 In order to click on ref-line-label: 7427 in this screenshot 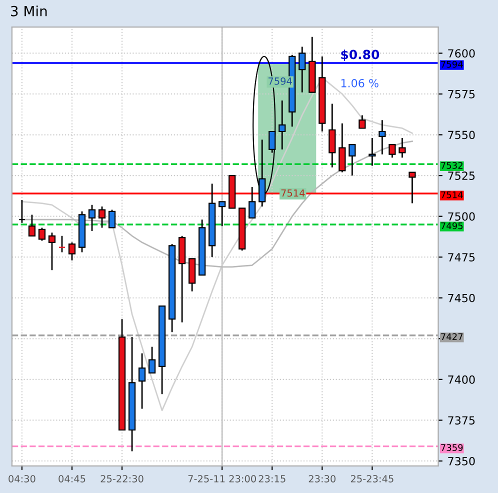, I will do `click(452, 336)`.